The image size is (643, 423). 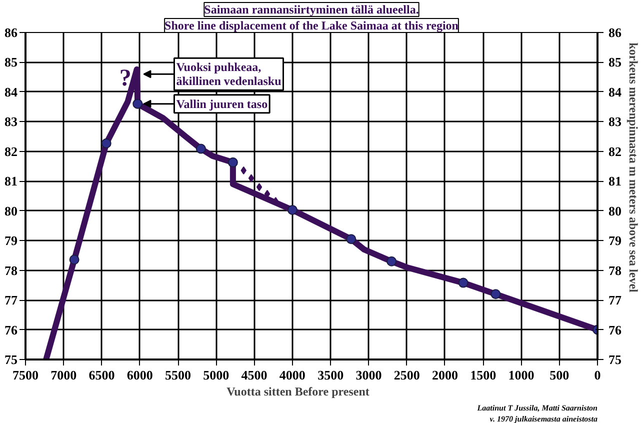 What do you see at coordinates (615, 330) in the screenshot?
I see `y2-tick-label: 76` at bounding box center [615, 330].